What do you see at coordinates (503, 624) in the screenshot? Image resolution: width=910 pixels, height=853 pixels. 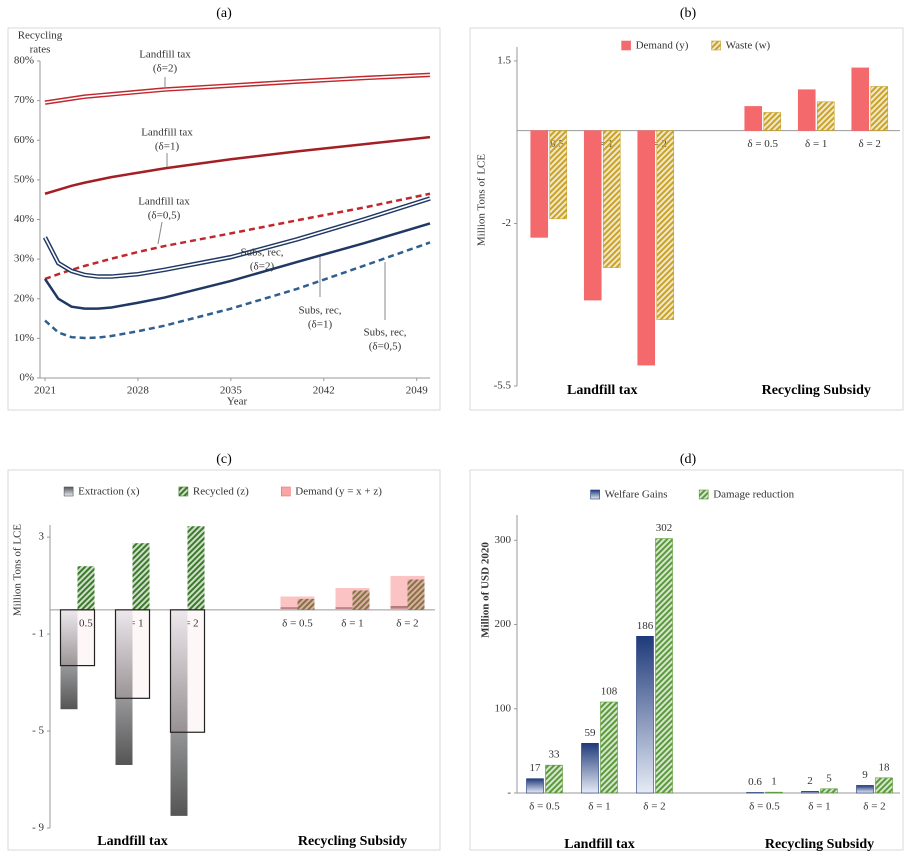 I see `y-tick-label: 200` at bounding box center [503, 624].